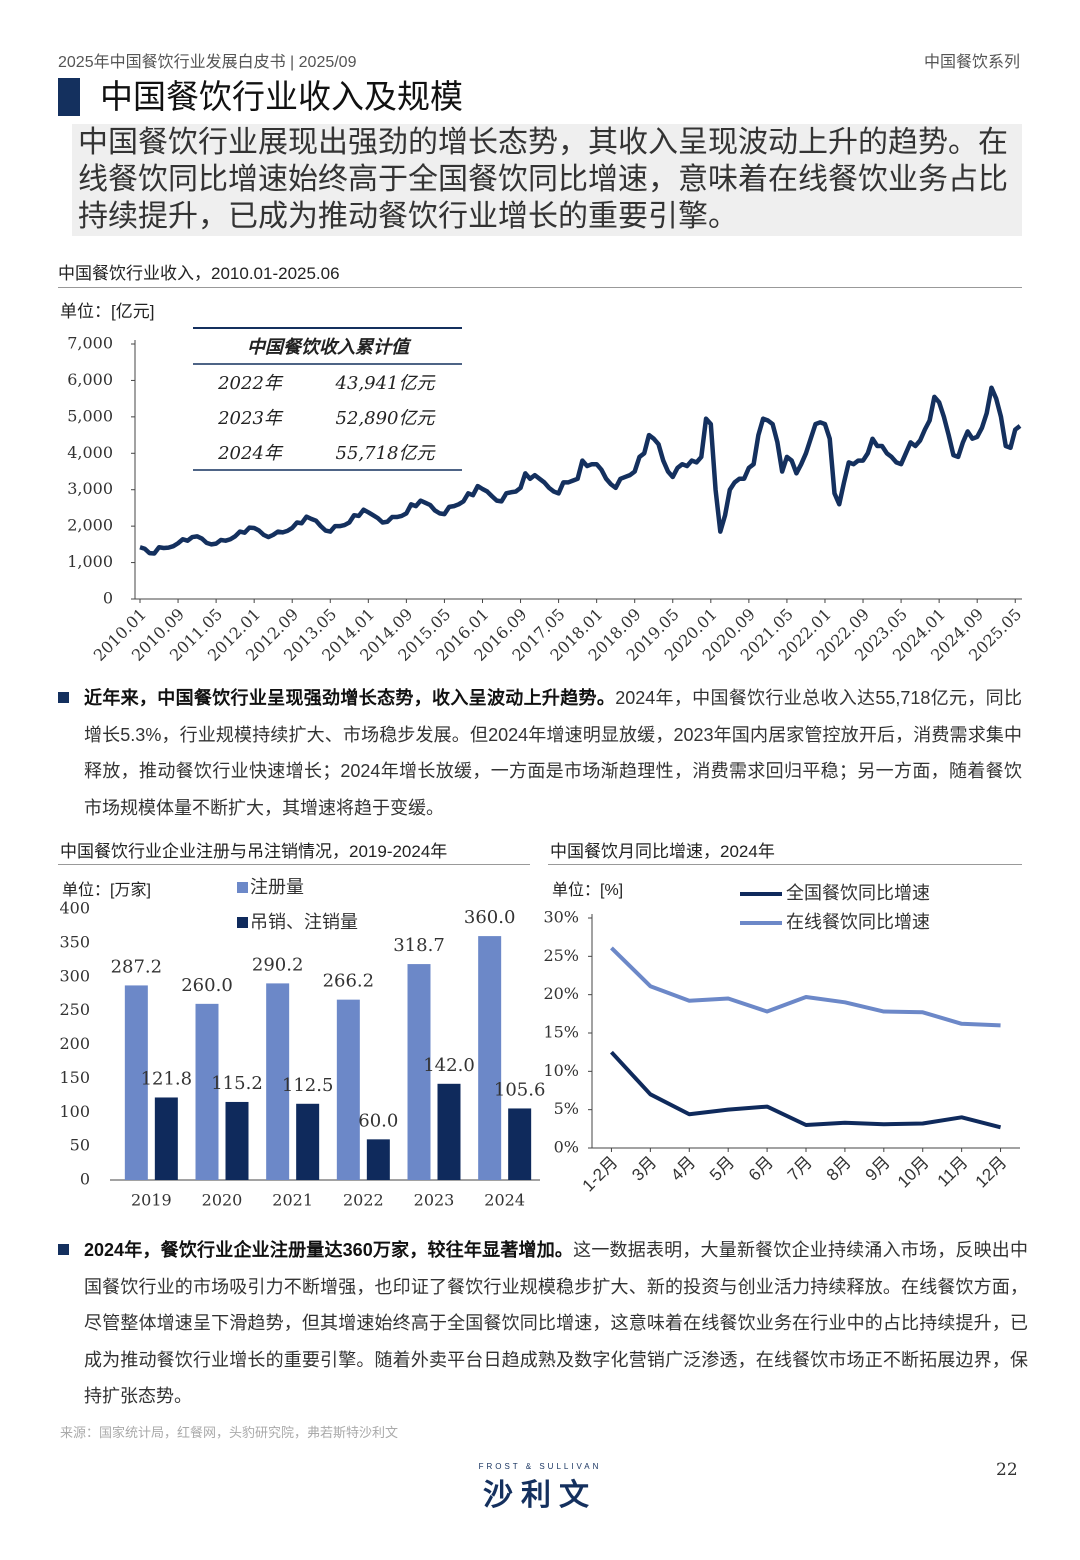 This screenshot has width=1080, height=1560. Describe the element at coordinates (229, 1432) in the screenshot. I see `source-note: 来源：国家统计局，红餐网，头豹研究院，弗若斯特沙利文` at that location.